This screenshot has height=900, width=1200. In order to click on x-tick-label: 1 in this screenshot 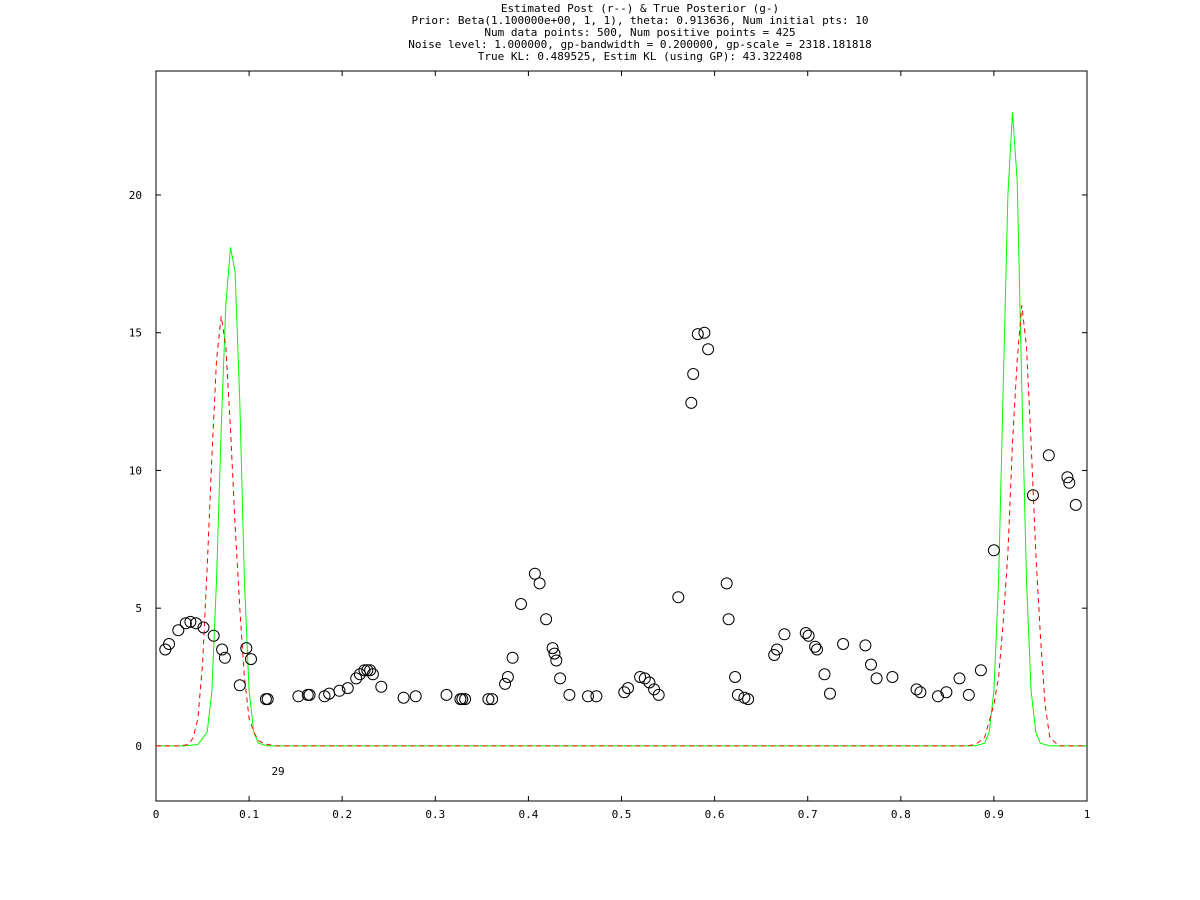, I will do `click(1087, 814)`.